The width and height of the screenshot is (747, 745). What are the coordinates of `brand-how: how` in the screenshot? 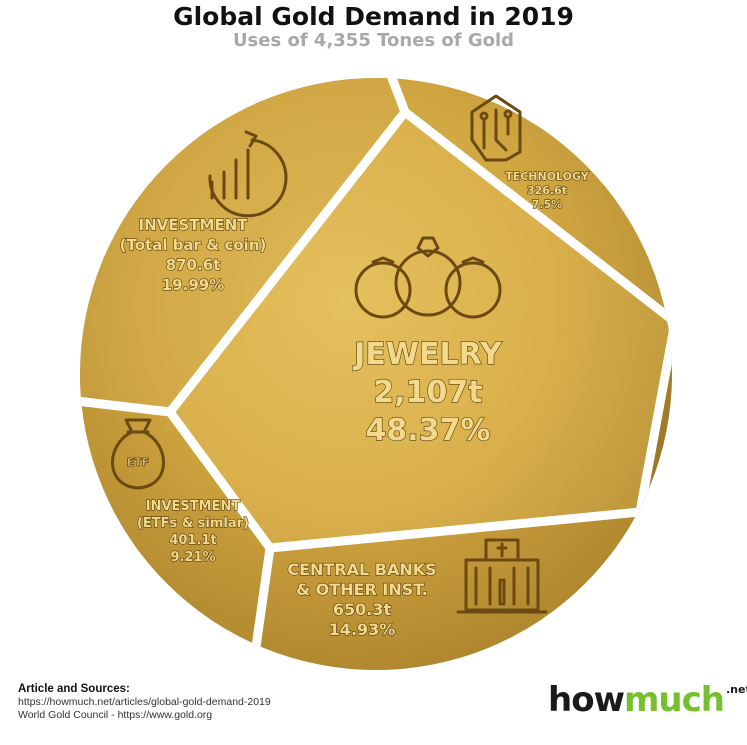 It's located at (586, 700).